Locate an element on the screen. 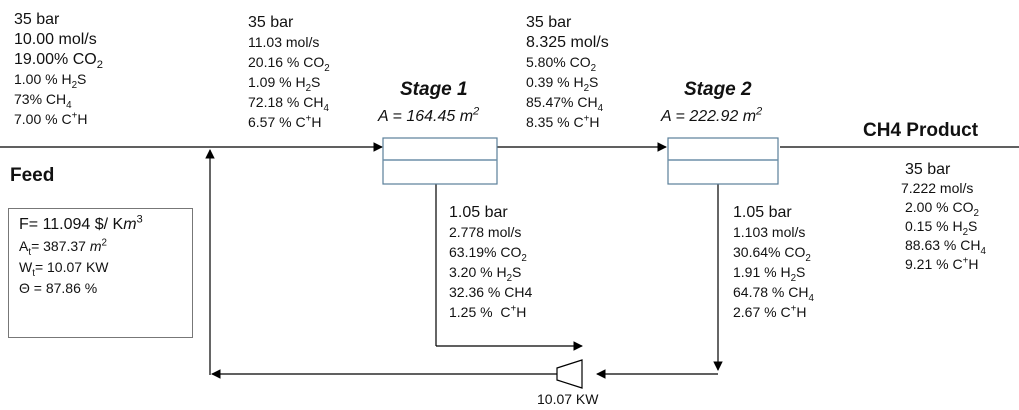 This screenshot has height=410, width=1019. summary-at: At= 387.37 m2 is located at coordinates (81, 249).